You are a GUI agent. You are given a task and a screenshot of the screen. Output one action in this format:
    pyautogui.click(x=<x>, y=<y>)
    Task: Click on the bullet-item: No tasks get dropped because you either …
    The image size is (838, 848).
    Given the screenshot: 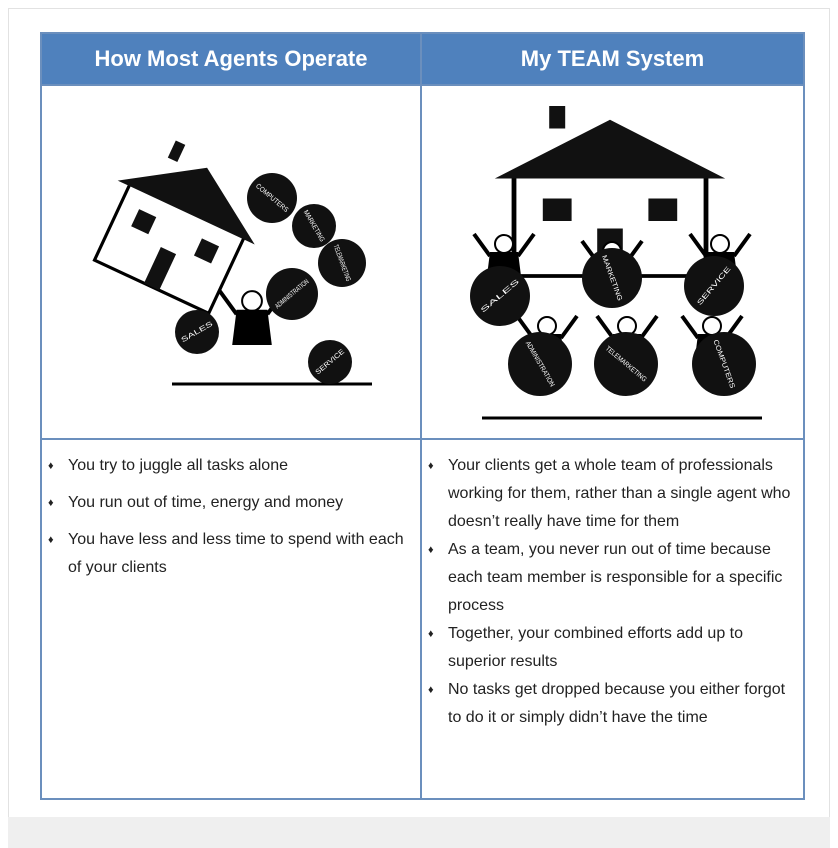 What is the action you would take?
    pyautogui.click(x=611, y=704)
    